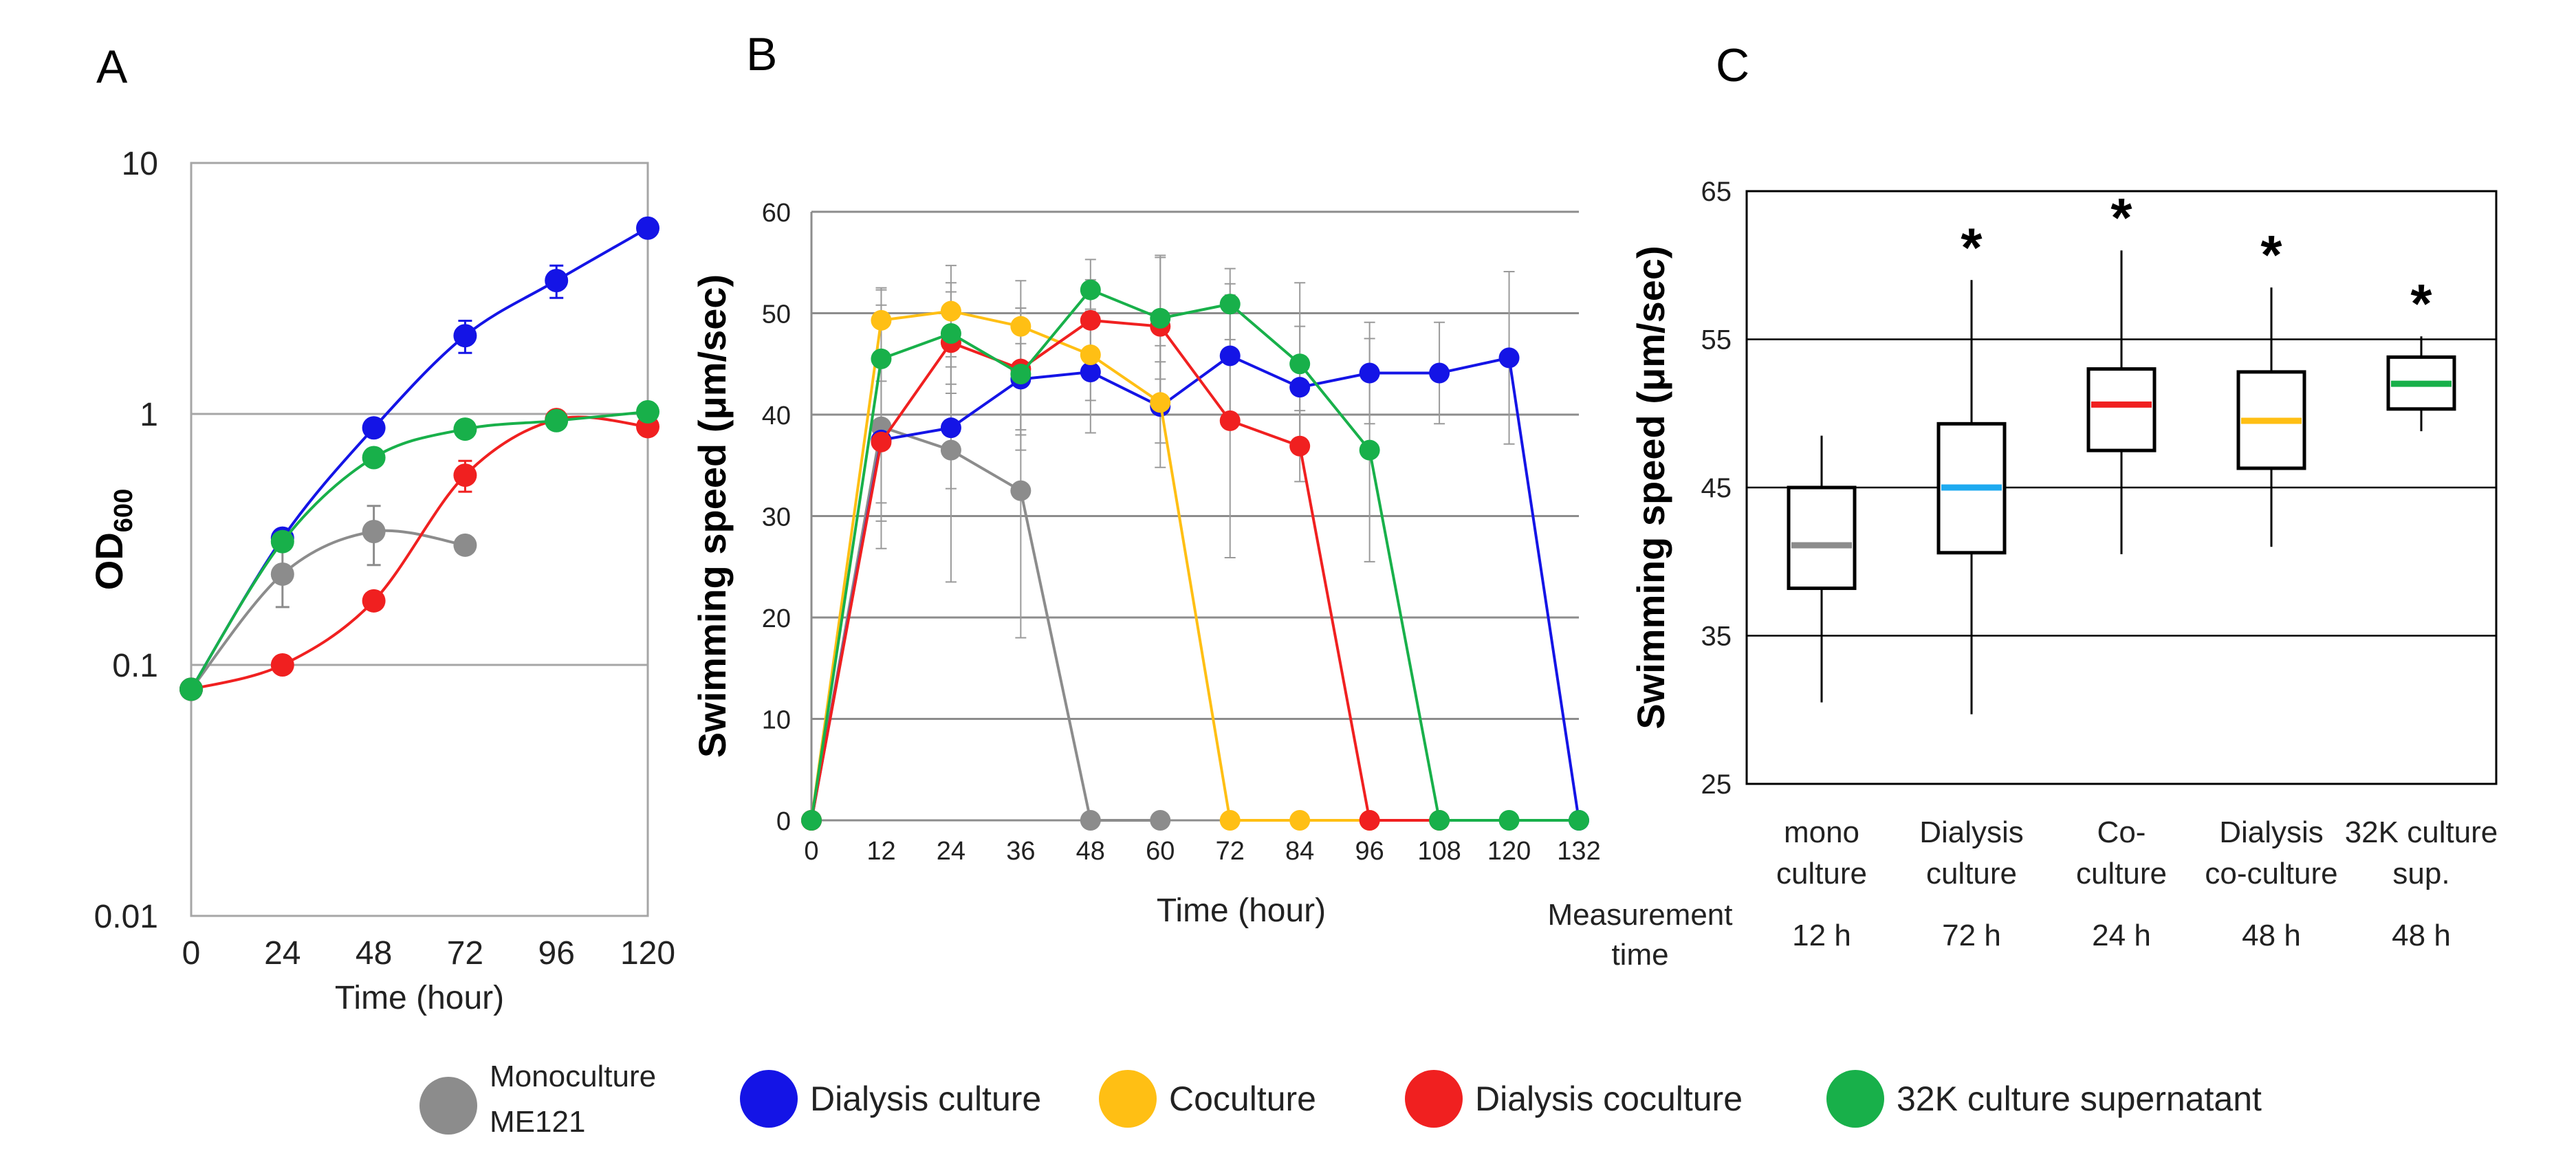 The image size is (2576, 1171). What do you see at coordinates (925, 1099) in the screenshot?
I see `legend-label-dialysis_culture: Dialysis culture` at bounding box center [925, 1099].